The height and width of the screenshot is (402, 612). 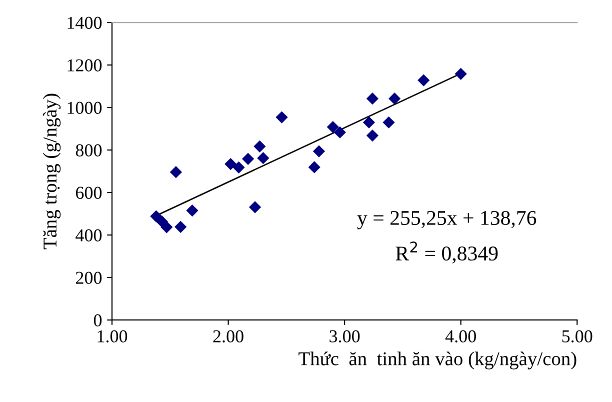 What do you see at coordinates (446, 220) in the screenshot?
I see `annotation: y = 255,25x + 138,76` at bounding box center [446, 220].